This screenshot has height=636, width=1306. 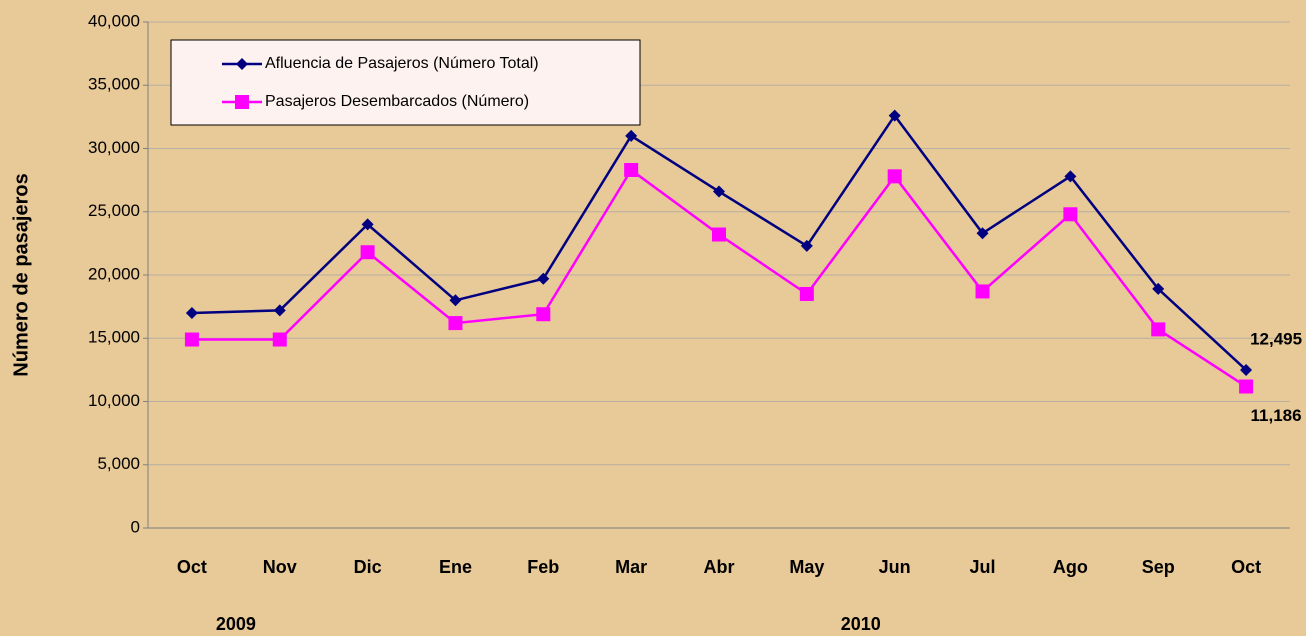 I want to click on x-tick-label: Feb, so click(x=543, y=567).